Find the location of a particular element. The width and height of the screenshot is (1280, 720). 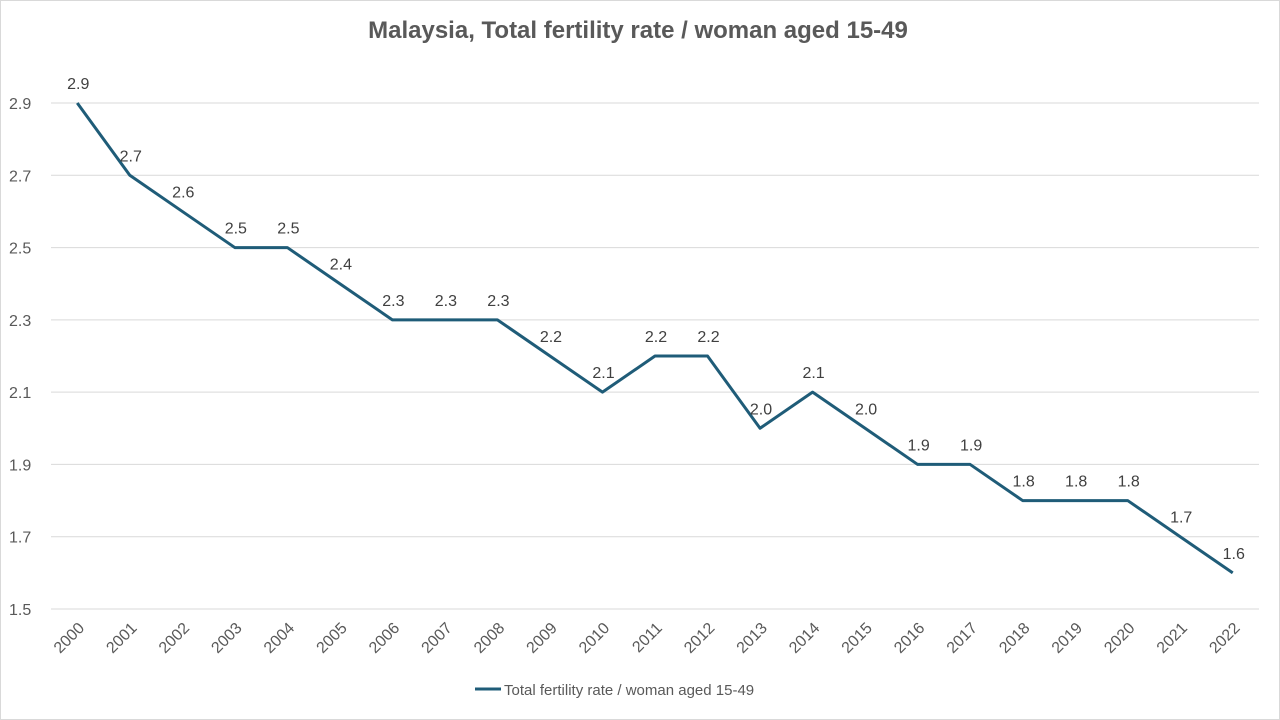

data-label: 2.6 is located at coordinates (183, 192).